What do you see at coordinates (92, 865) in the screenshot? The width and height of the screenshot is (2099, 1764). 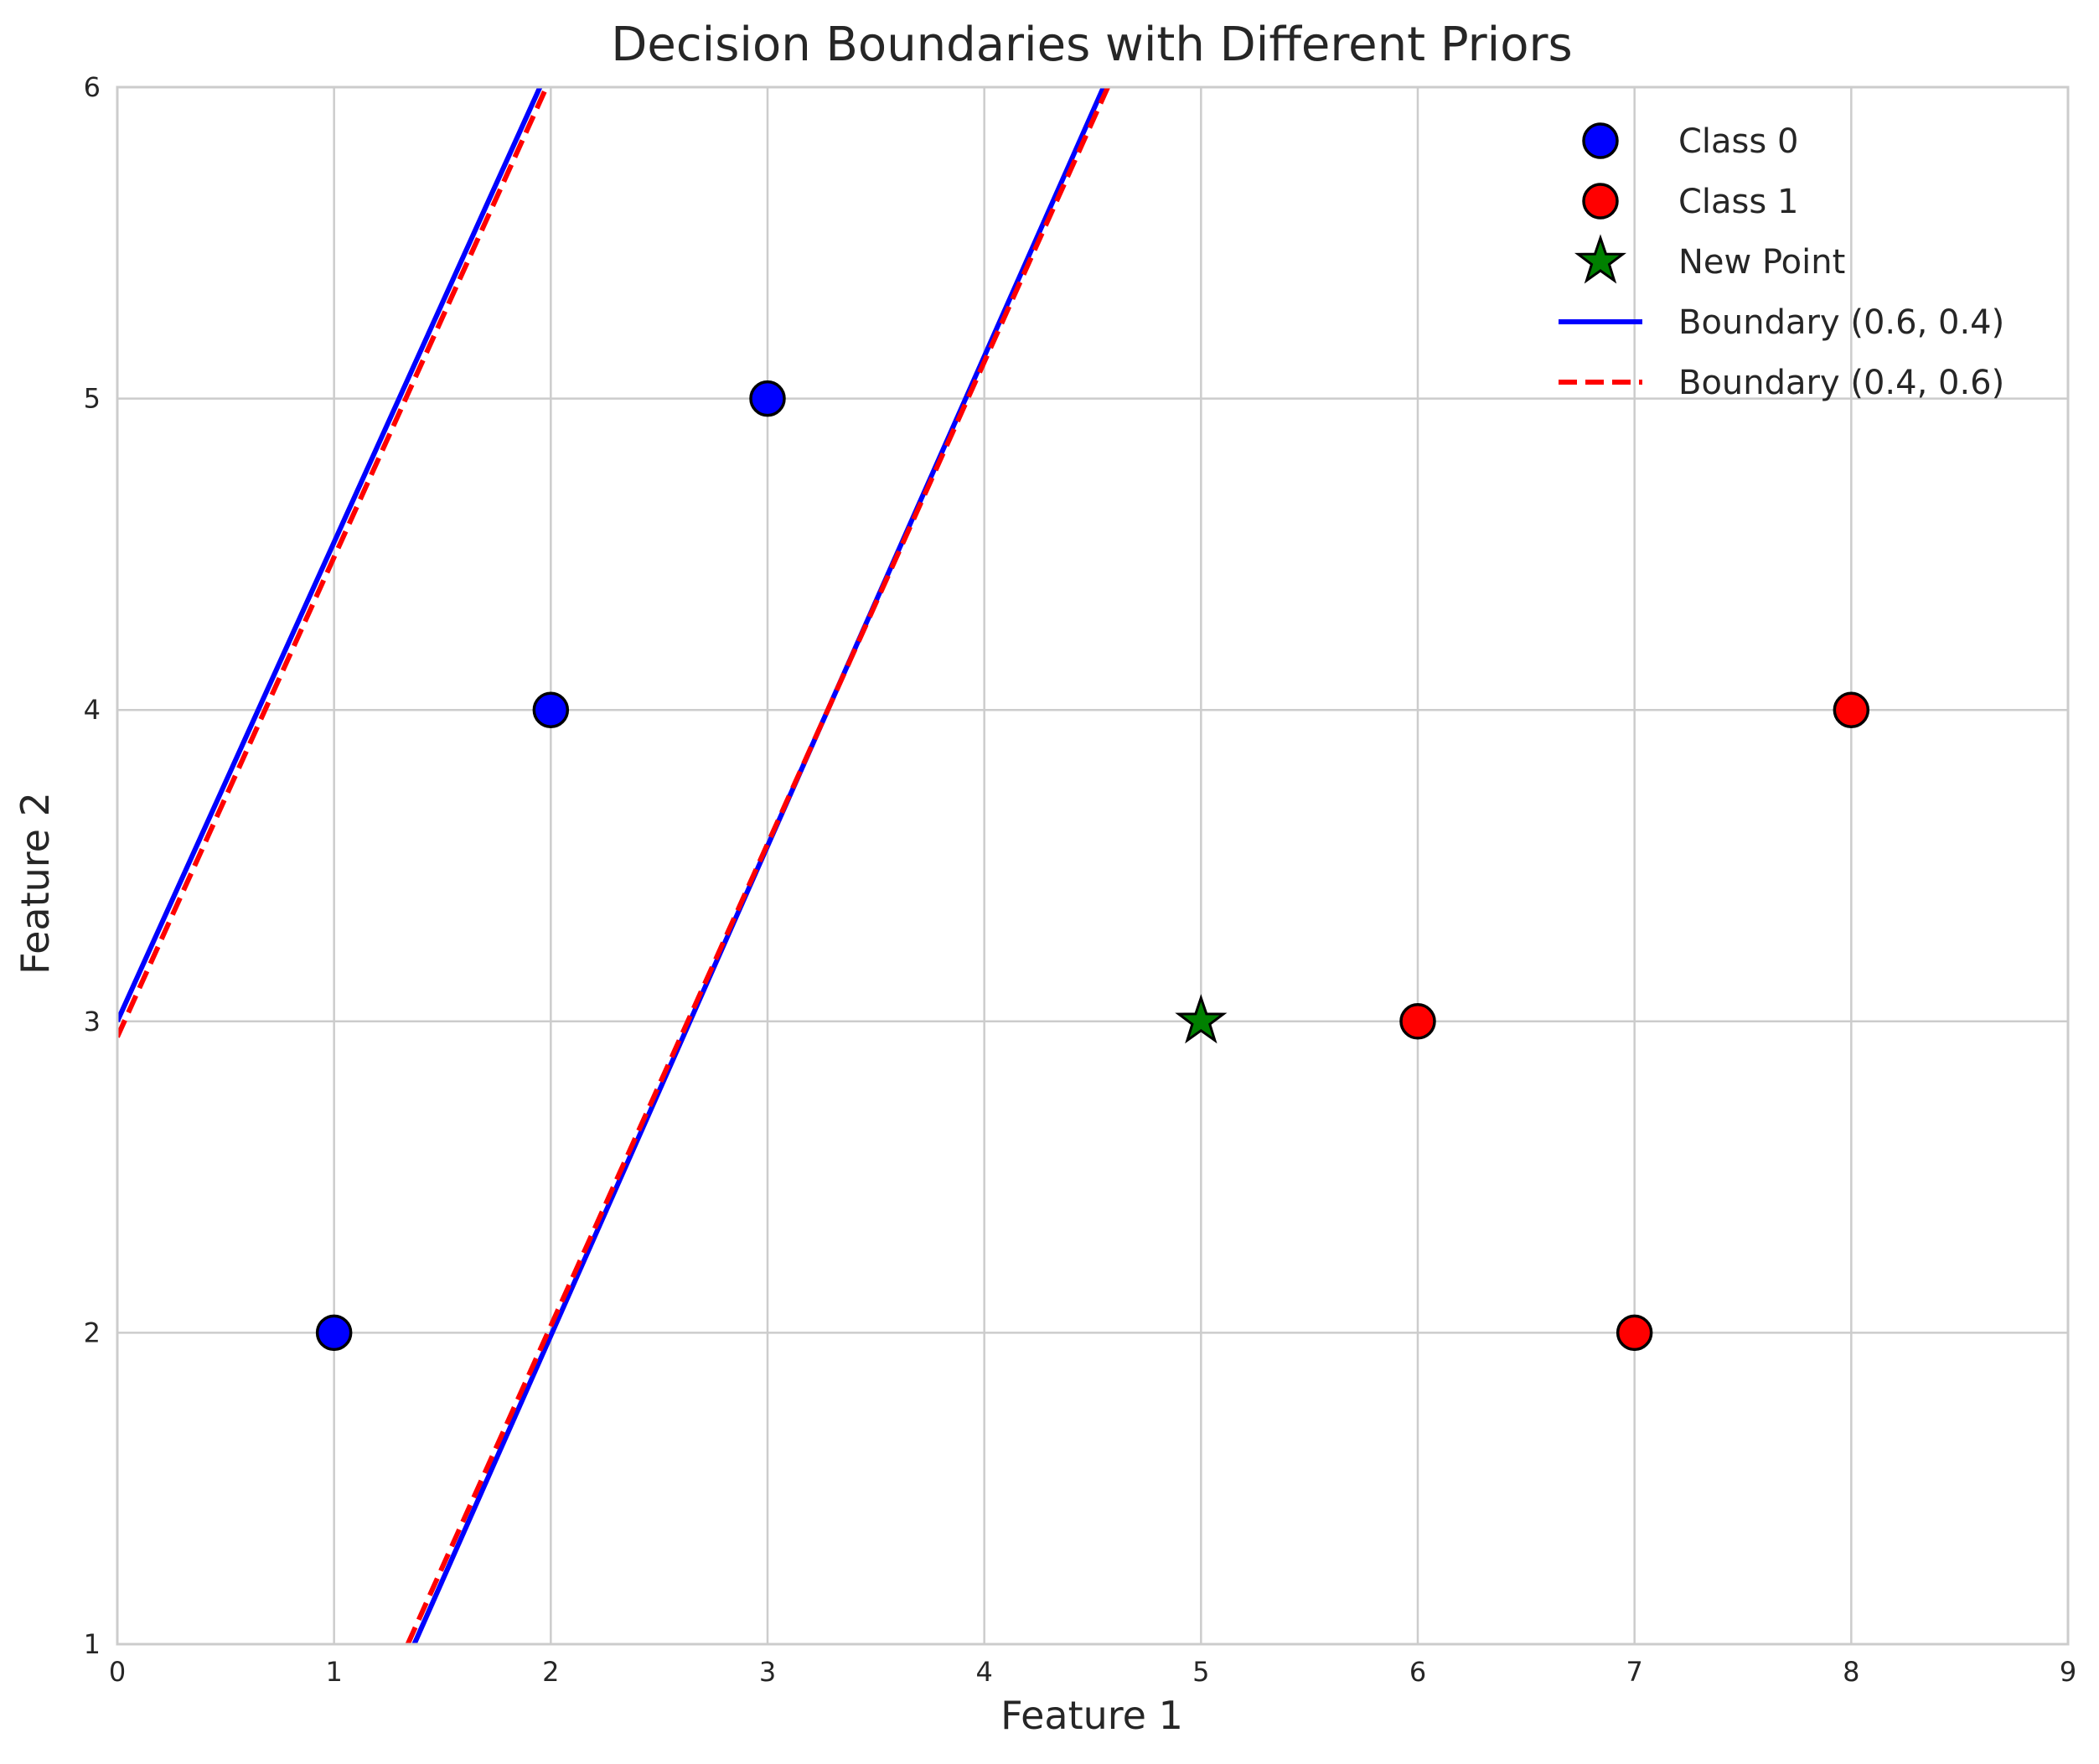 I see `y-tick-labels: 1 2 3 4 5 6` at bounding box center [92, 865].